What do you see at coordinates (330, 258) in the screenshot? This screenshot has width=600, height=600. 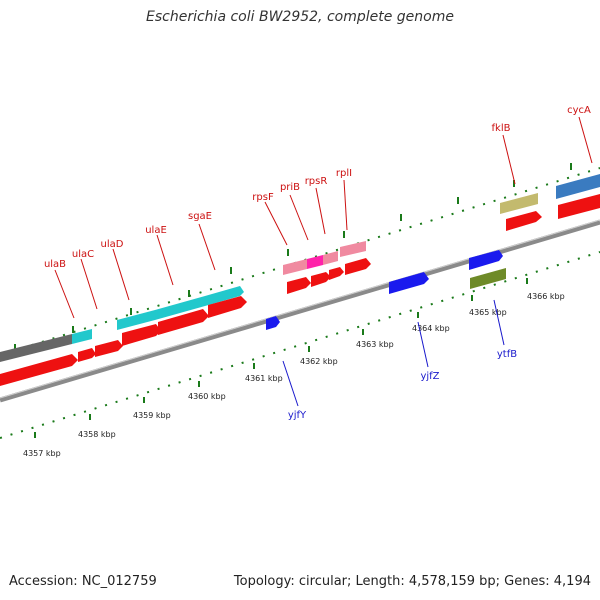 I see `feature-pink-rpsR` at bounding box center [330, 258].